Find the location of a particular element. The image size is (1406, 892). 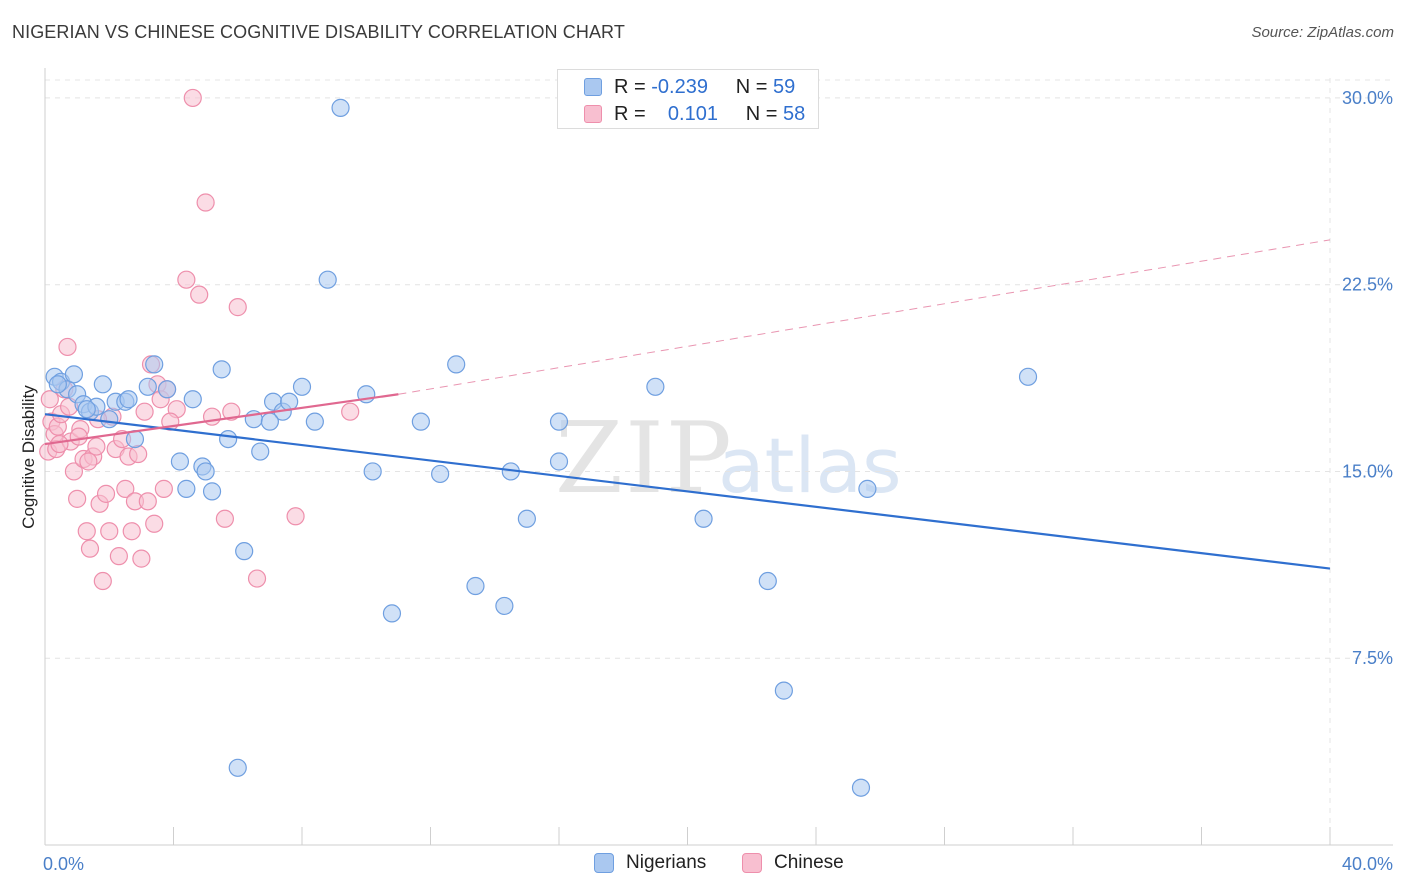

source-label: Source: ZipAtlas.com is located at coordinates (1322, 32).